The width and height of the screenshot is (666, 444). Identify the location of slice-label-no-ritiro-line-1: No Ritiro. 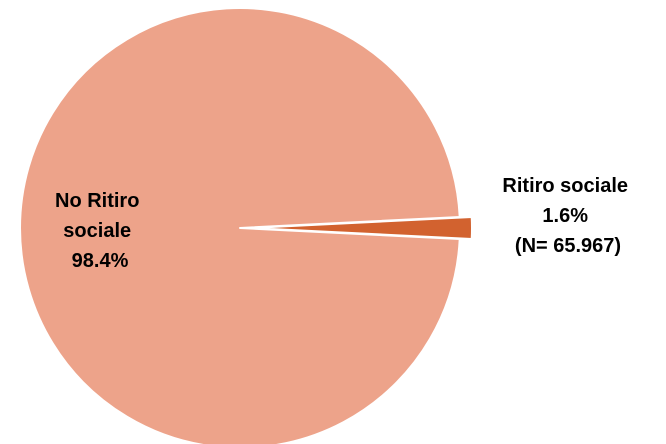
(97, 201).